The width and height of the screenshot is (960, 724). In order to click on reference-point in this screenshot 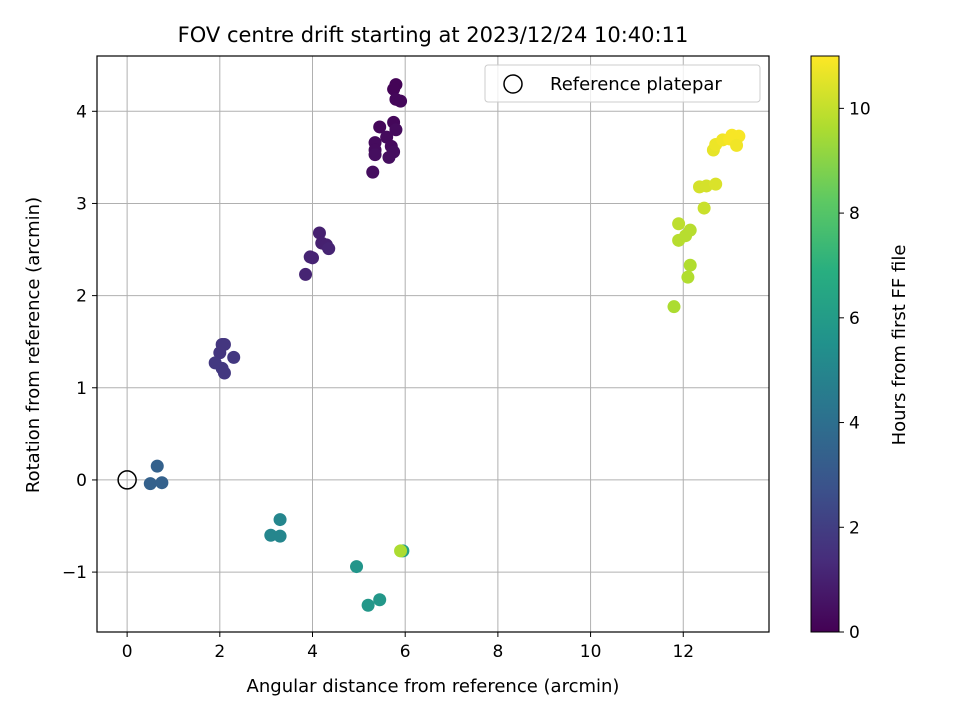, I will do `click(127, 480)`.